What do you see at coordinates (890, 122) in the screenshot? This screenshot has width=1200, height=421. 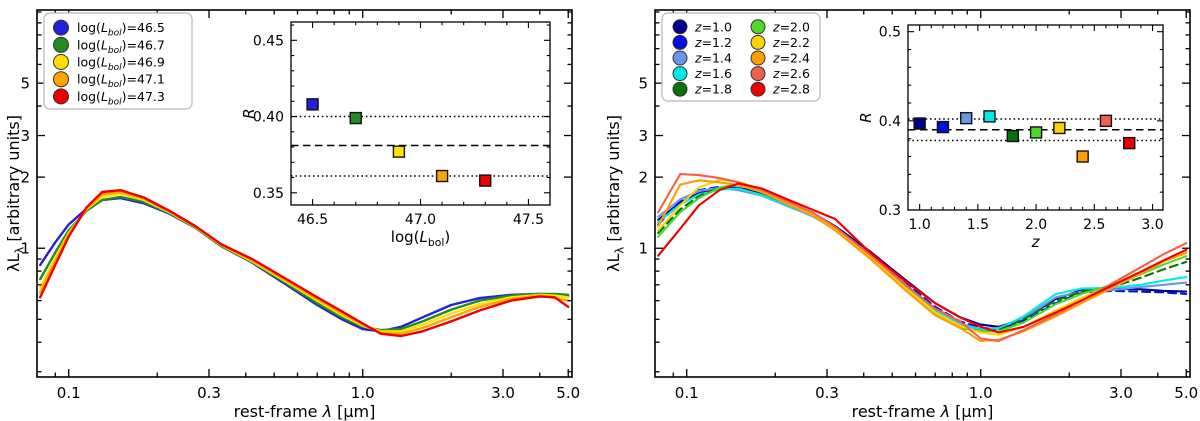 I see `y-tick-label: 0.4` at bounding box center [890, 122].